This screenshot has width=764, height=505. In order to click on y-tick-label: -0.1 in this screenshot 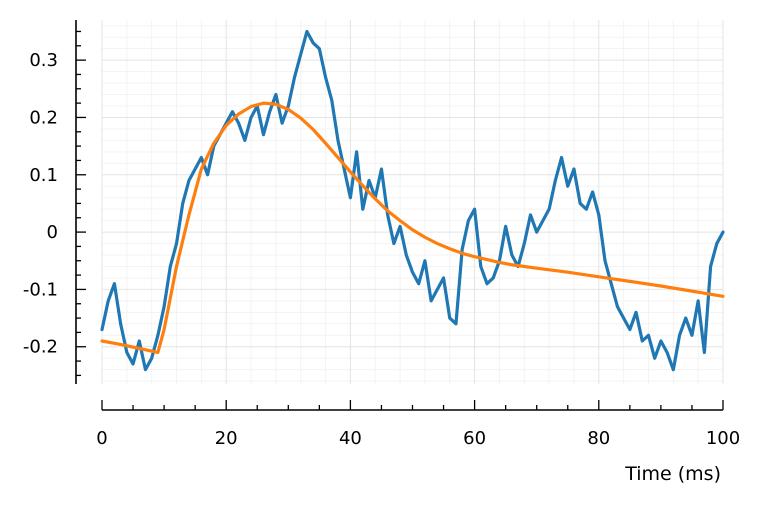, I will do `click(40, 289)`.